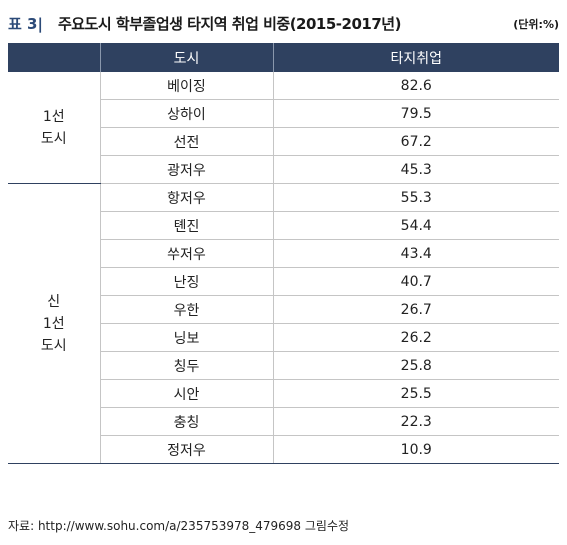  I want to click on table-title: 주요도시 학부졸업생 타지역 취업 비중(2015-2017년), so click(229, 24).